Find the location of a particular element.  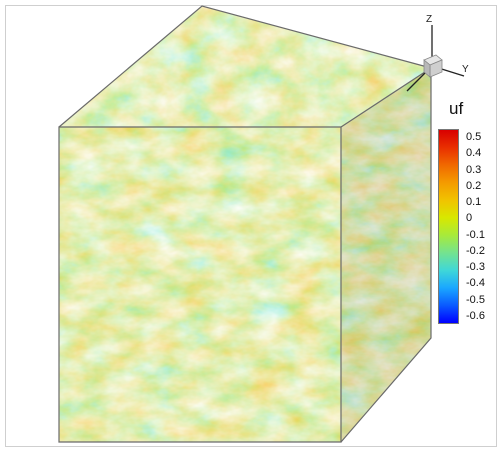

colorbar-tick-label: 0.1 is located at coordinates (474, 202).